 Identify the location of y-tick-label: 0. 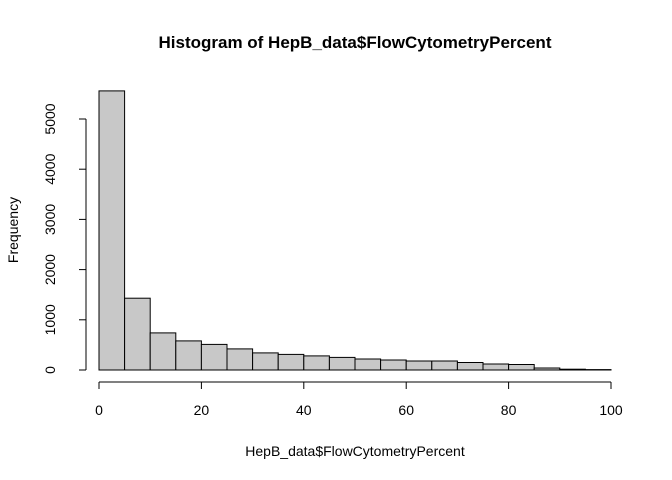
(50, 370).